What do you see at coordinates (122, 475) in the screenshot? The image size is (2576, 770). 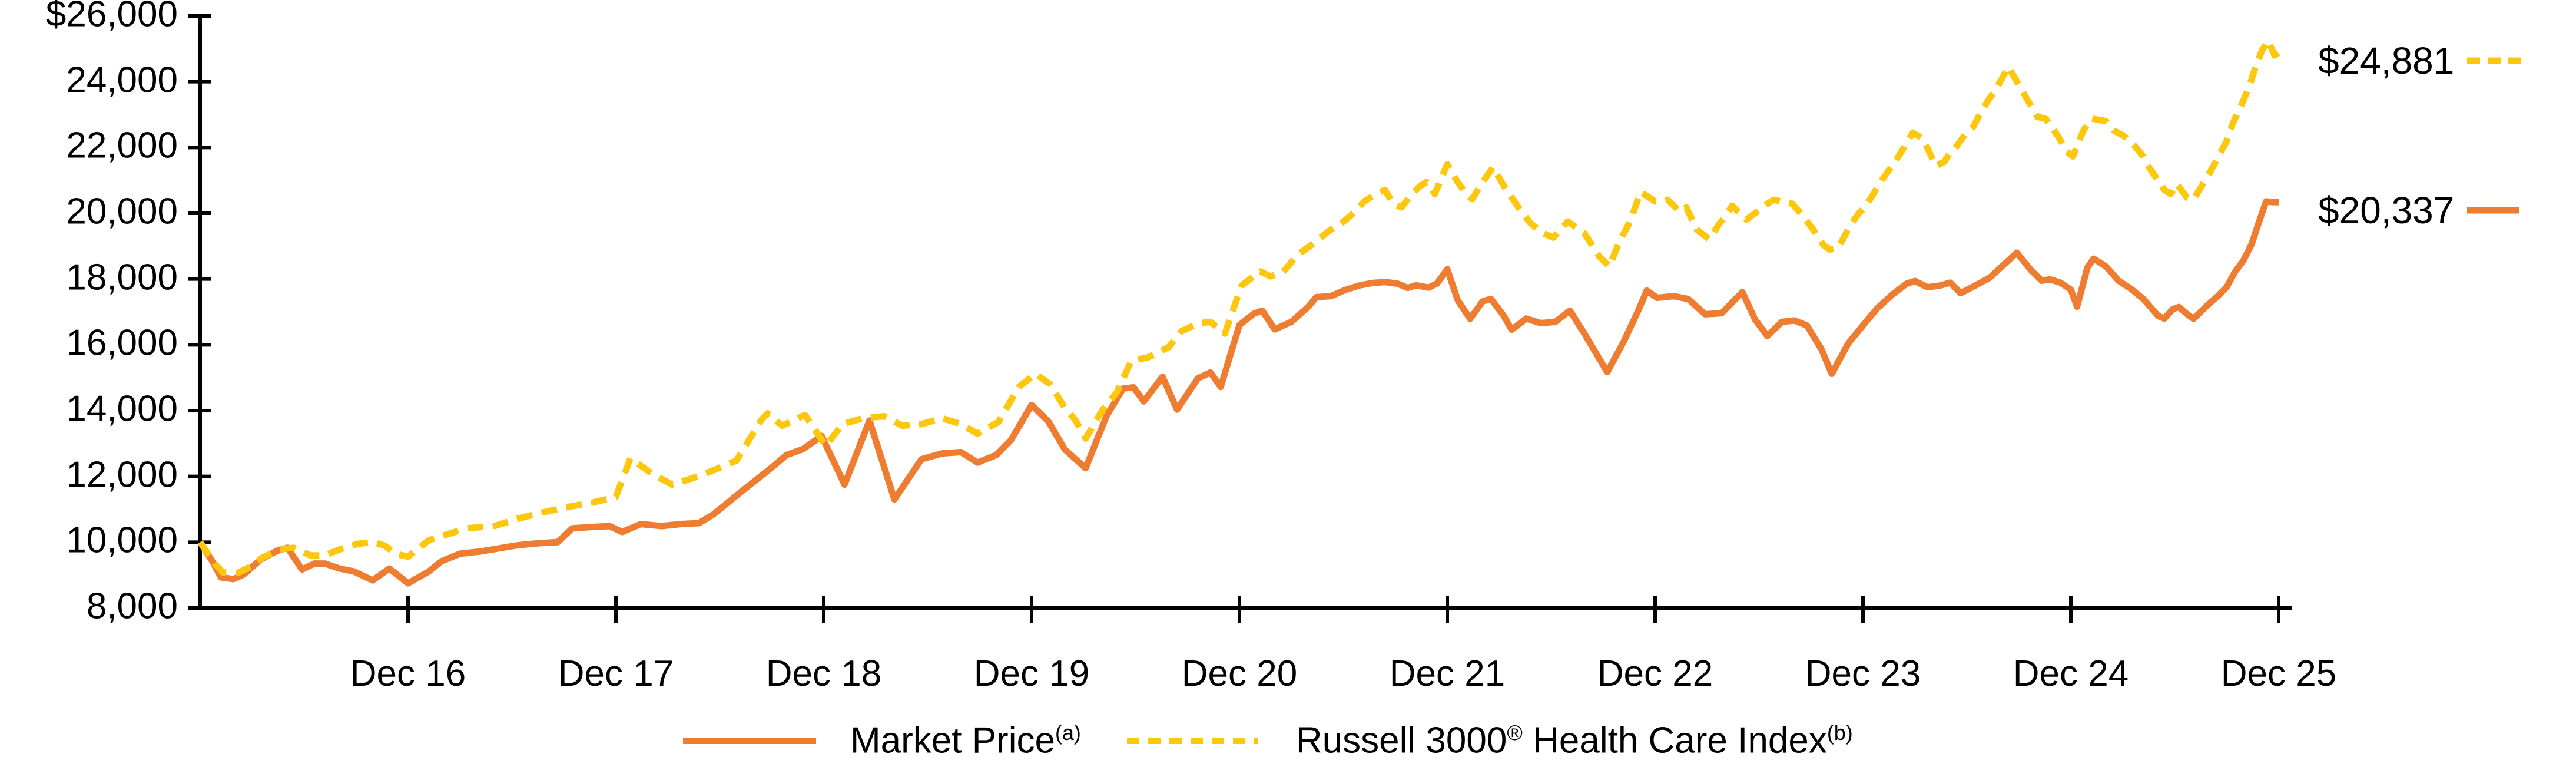 I see `y-tick-label: 12,000` at bounding box center [122, 475].